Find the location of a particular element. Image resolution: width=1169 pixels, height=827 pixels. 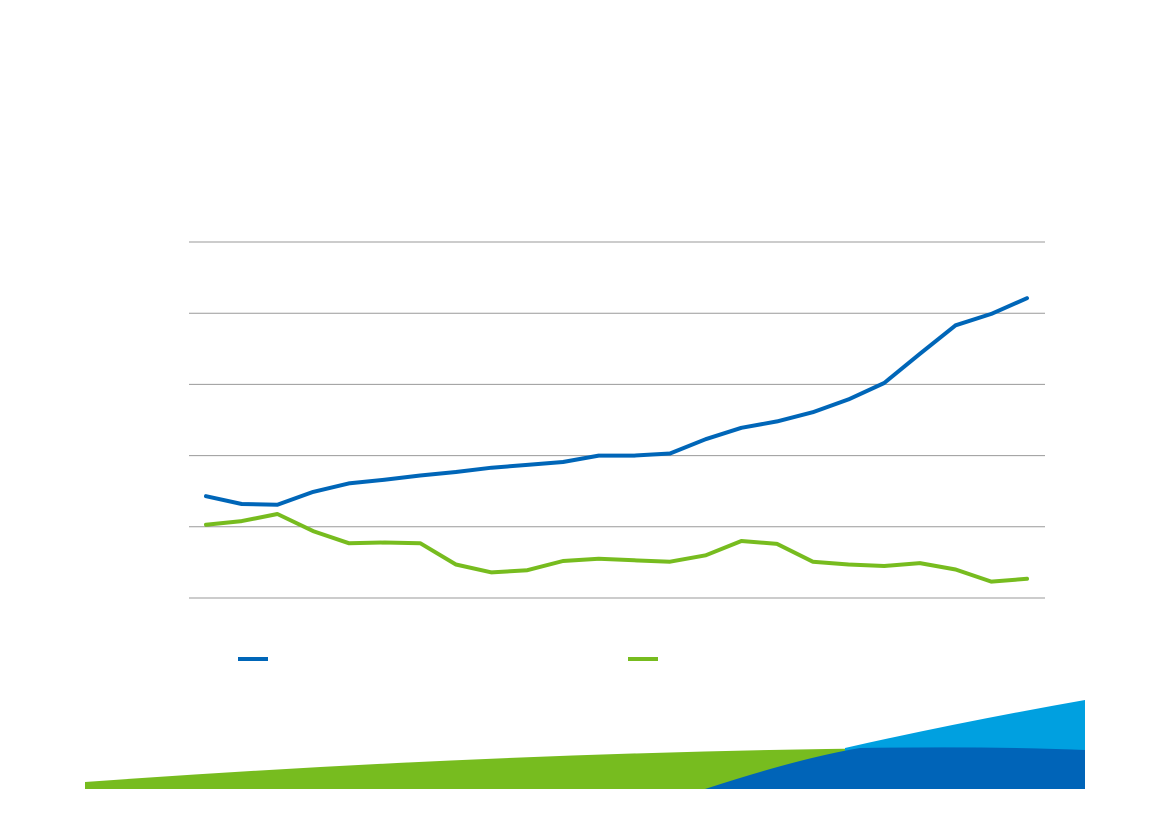

footer-decoration is located at coordinates (585, 744).